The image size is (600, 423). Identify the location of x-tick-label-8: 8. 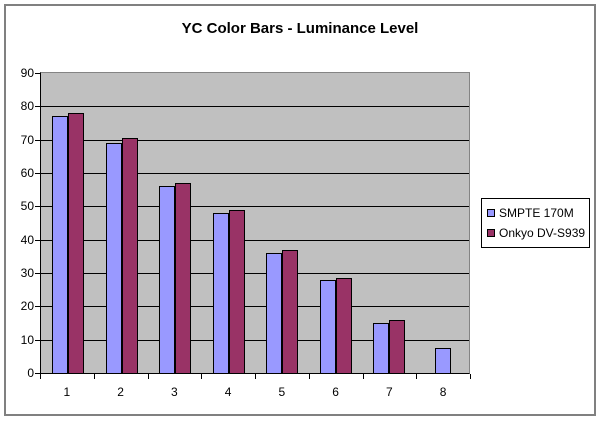
(443, 392).